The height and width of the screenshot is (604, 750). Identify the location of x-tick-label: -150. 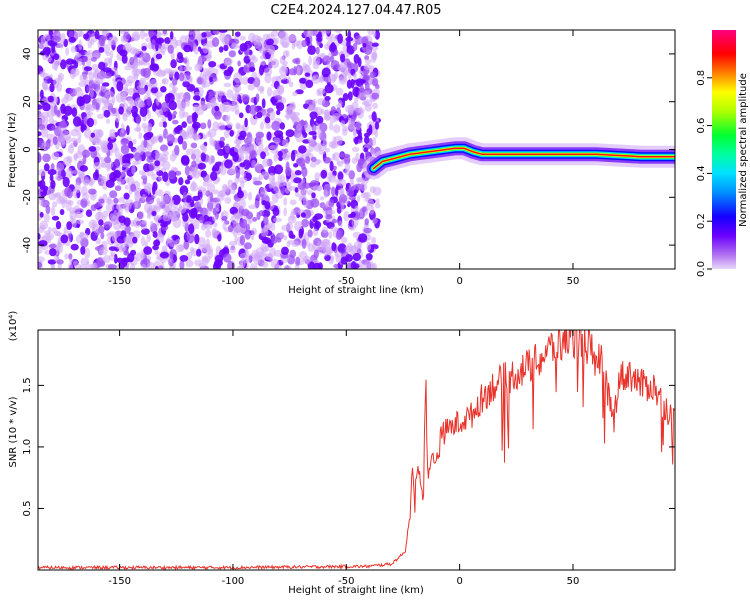
(119, 281).